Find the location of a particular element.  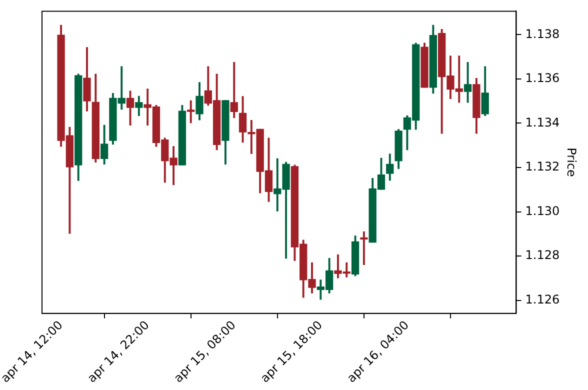

candlestick is located at coordinates (364, 248).